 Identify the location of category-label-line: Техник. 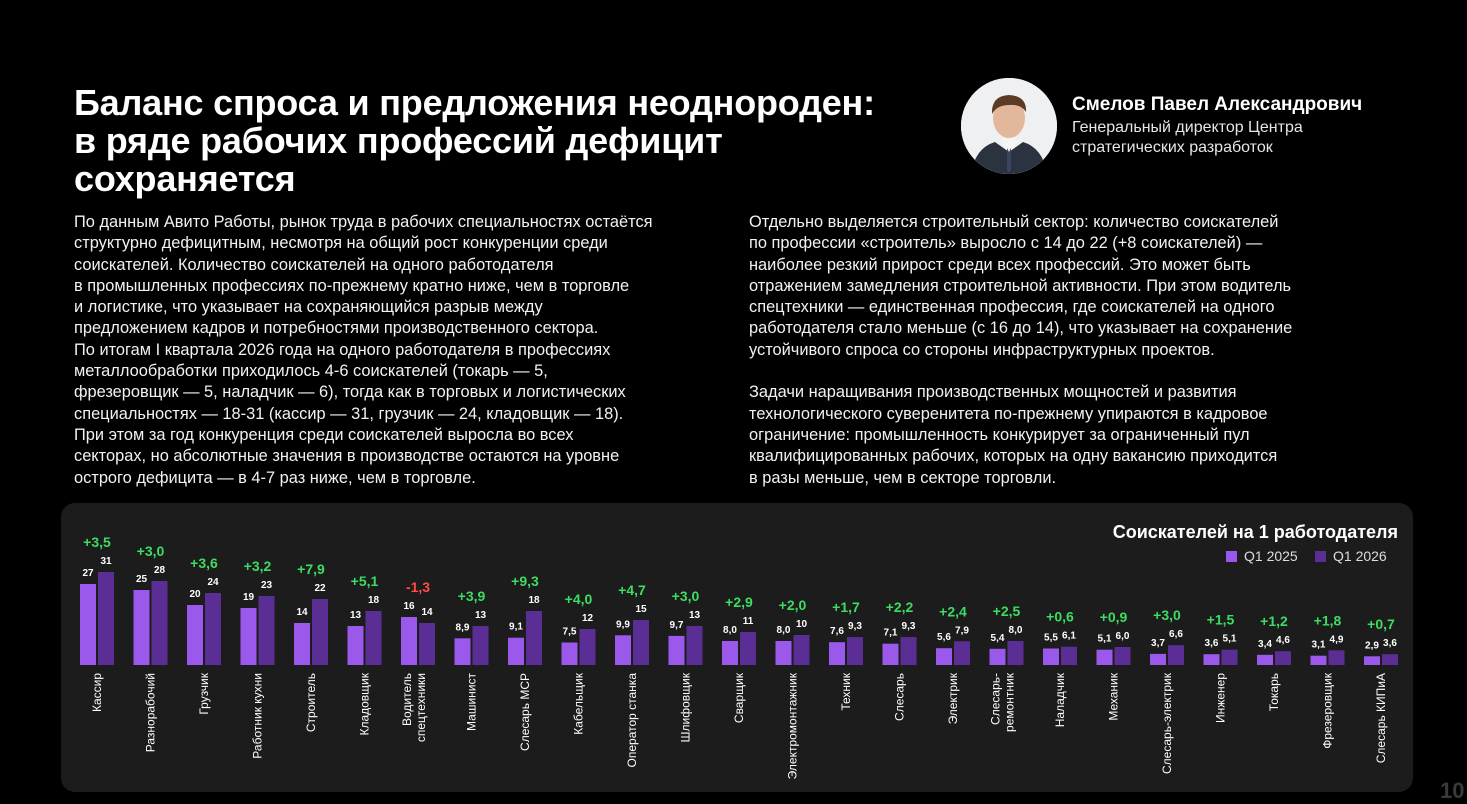
(846, 691).